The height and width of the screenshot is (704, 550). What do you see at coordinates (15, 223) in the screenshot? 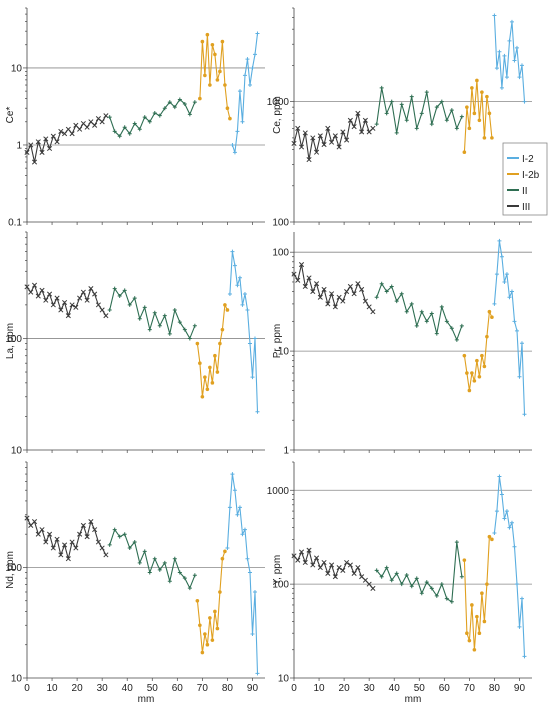
I see `y-tick-label: 0.1` at bounding box center [15, 223].